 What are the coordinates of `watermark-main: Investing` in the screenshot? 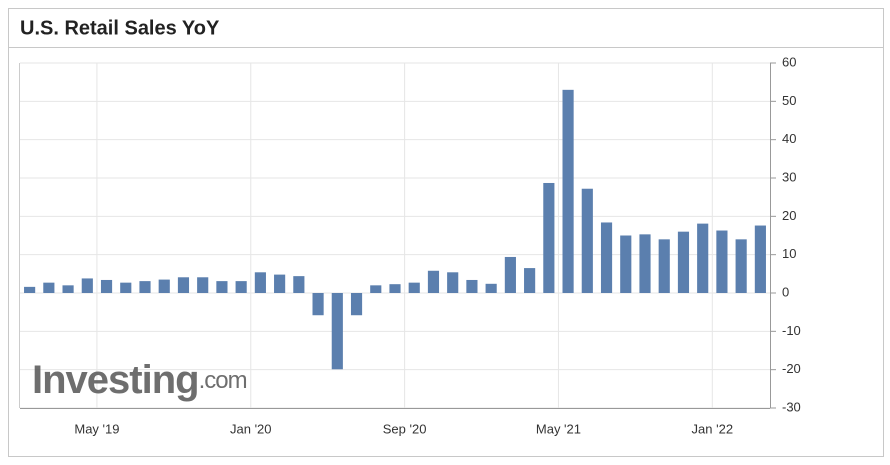 It's located at (115, 380).